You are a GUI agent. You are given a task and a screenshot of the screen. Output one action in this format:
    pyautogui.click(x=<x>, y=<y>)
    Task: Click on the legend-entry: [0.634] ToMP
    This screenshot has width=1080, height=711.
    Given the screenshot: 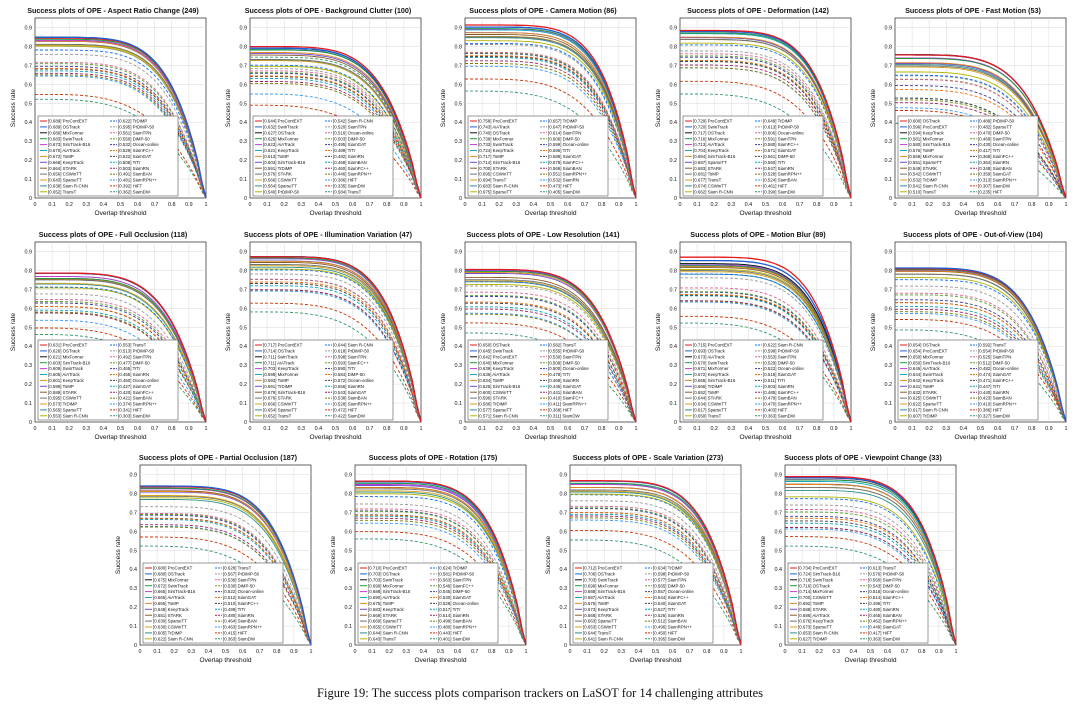 What is the action you would take?
    pyautogui.click(x=491, y=380)
    